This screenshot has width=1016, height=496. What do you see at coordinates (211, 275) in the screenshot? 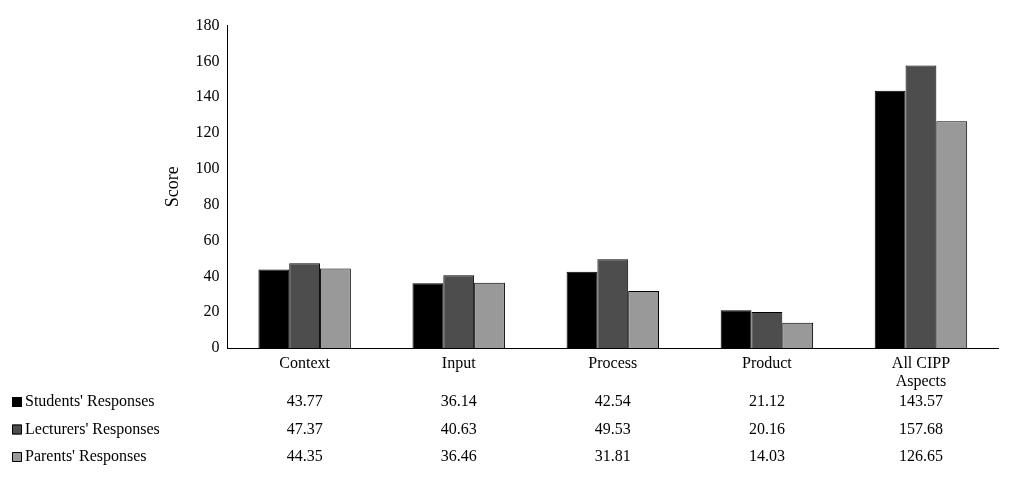
I see `y-tick-label: 40` at bounding box center [211, 275].